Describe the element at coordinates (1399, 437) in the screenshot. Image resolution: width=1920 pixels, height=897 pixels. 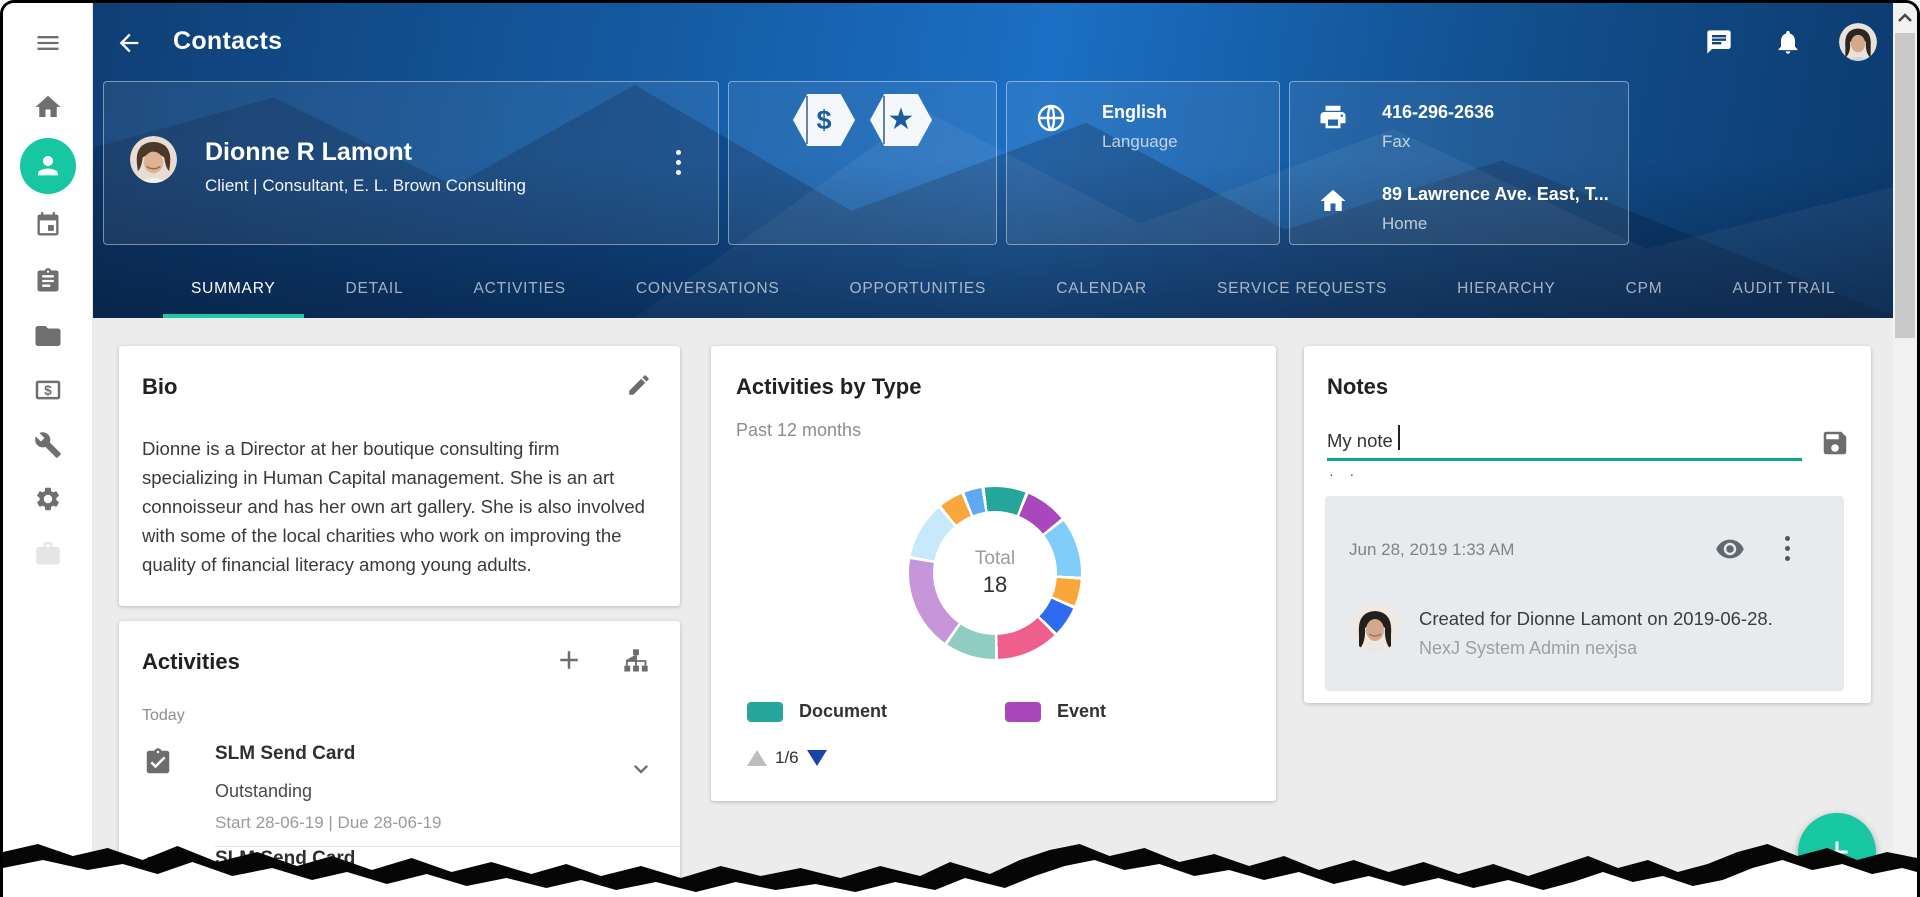
I see `text-caret` at that location.